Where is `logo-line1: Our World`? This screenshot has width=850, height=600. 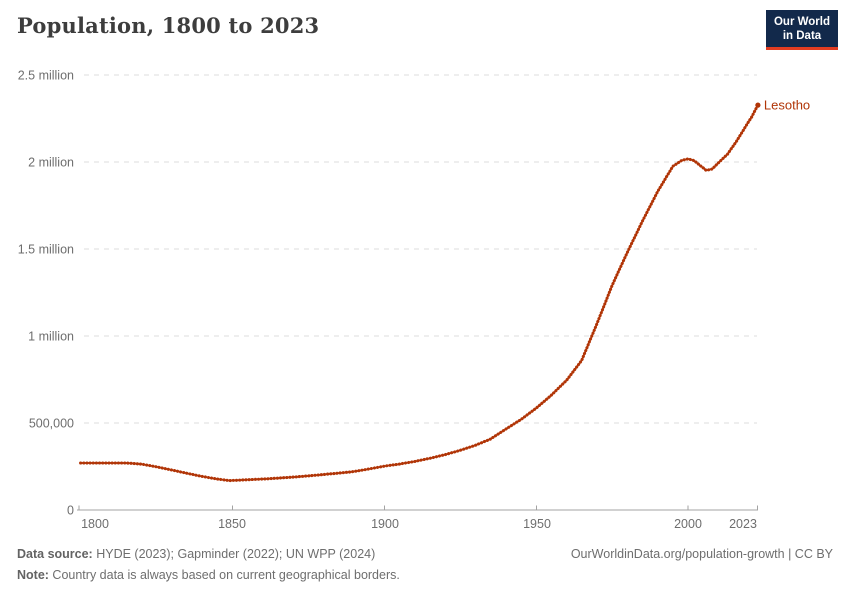
logo-line1: Our World is located at coordinates (801, 22).